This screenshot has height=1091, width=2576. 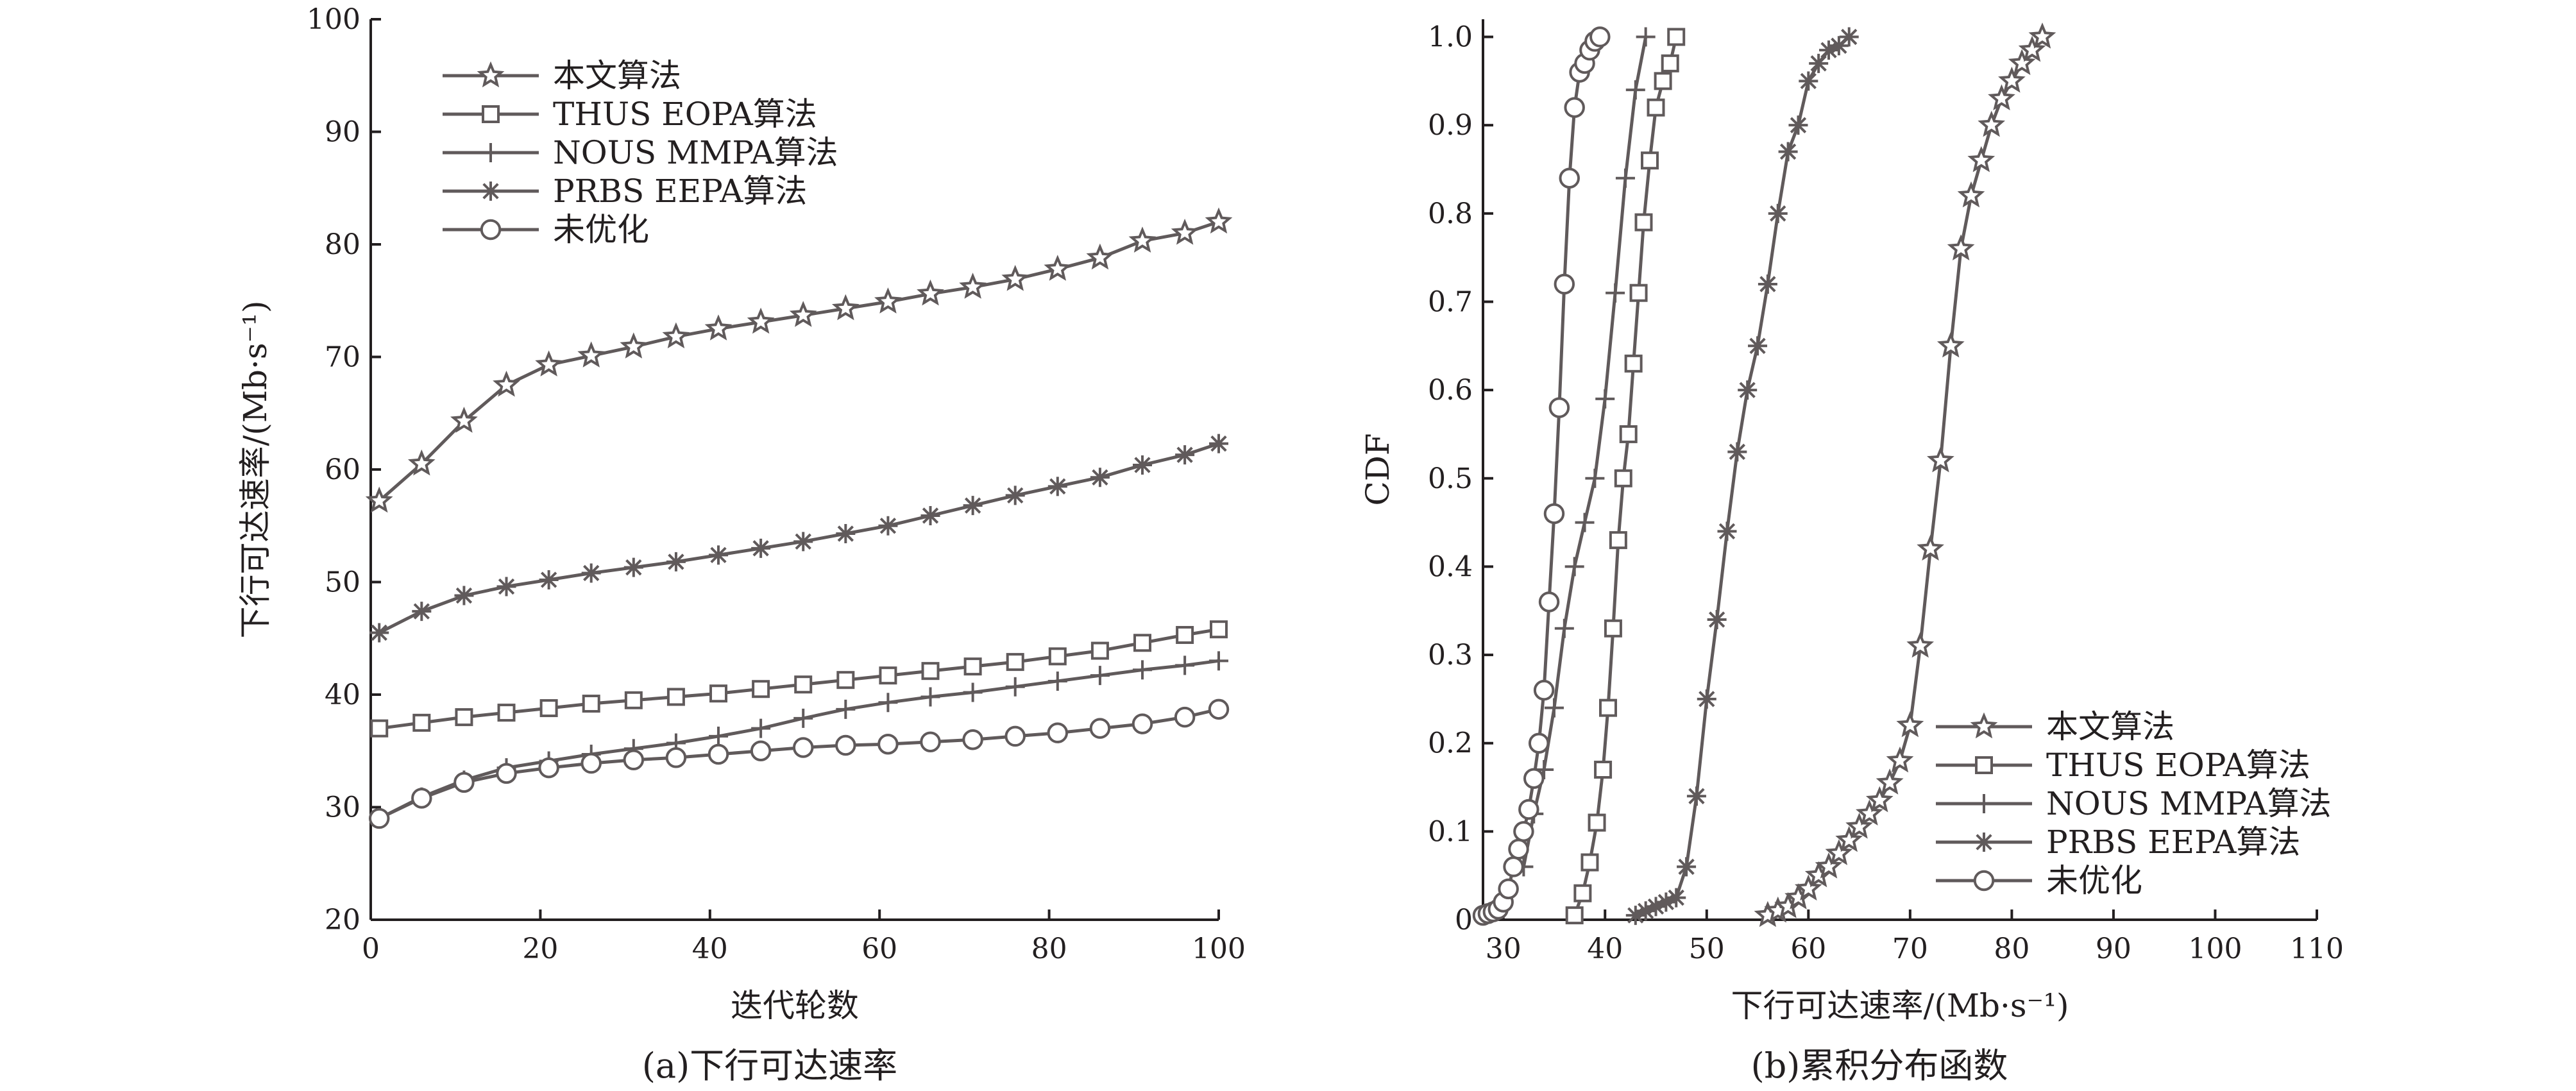 What do you see at coordinates (798, 361) in the screenshot?
I see `series-line` at bounding box center [798, 361].